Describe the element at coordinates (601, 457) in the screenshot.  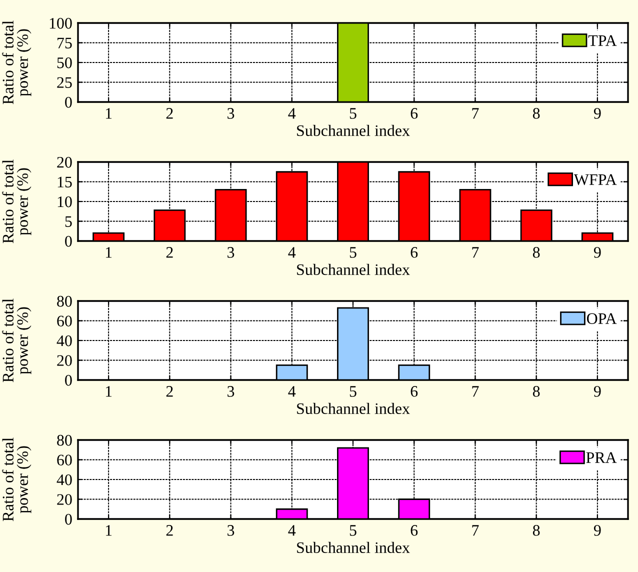
I see `legend-label: PRA` at that location.